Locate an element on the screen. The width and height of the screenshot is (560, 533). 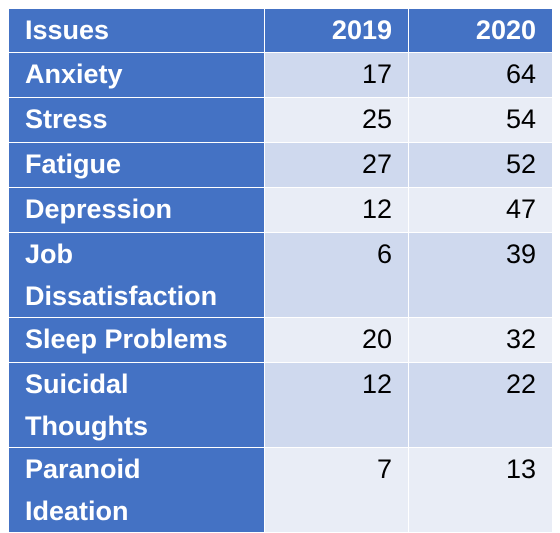
value-2019-cell: 25 is located at coordinates (336, 120).